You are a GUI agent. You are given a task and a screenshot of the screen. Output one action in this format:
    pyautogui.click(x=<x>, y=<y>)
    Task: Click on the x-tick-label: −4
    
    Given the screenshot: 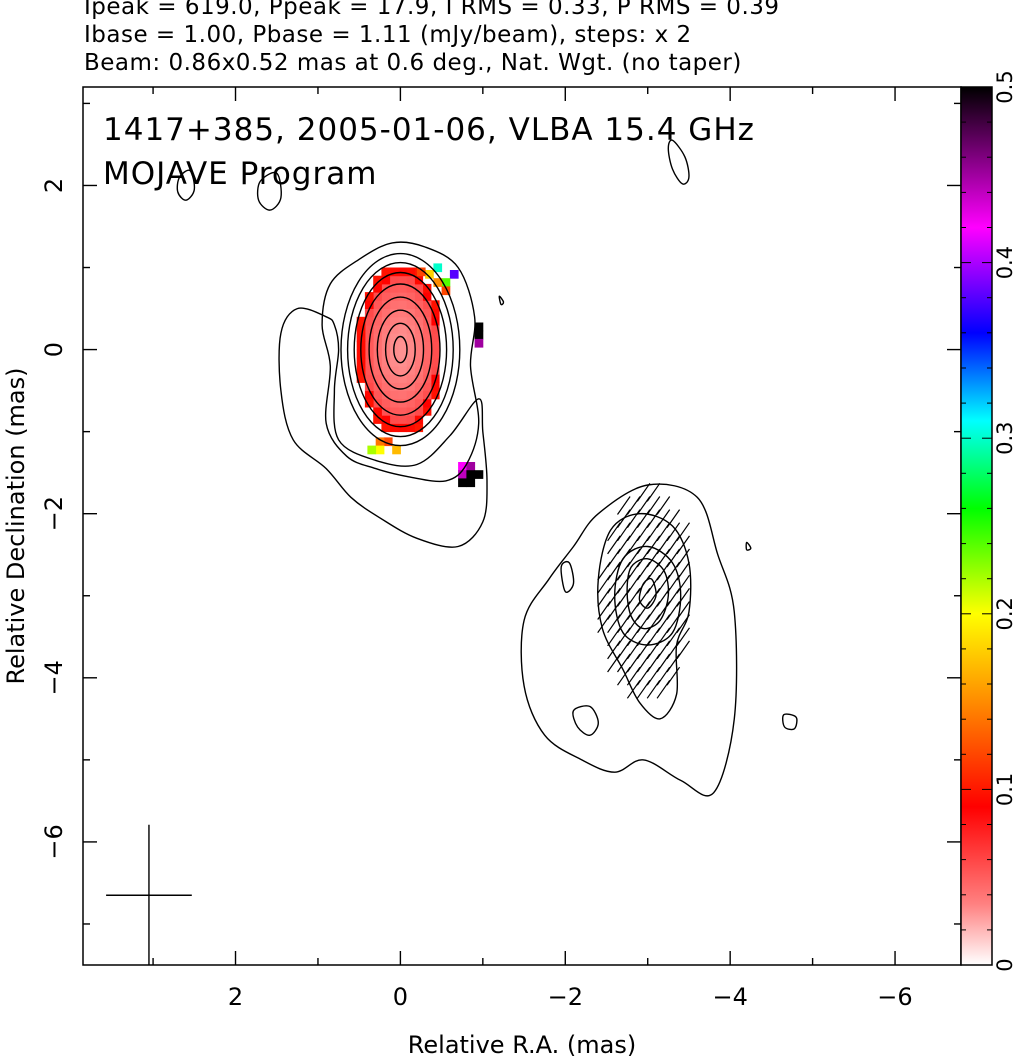 What is the action you would take?
    pyautogui.click(x=730, y=997)
    